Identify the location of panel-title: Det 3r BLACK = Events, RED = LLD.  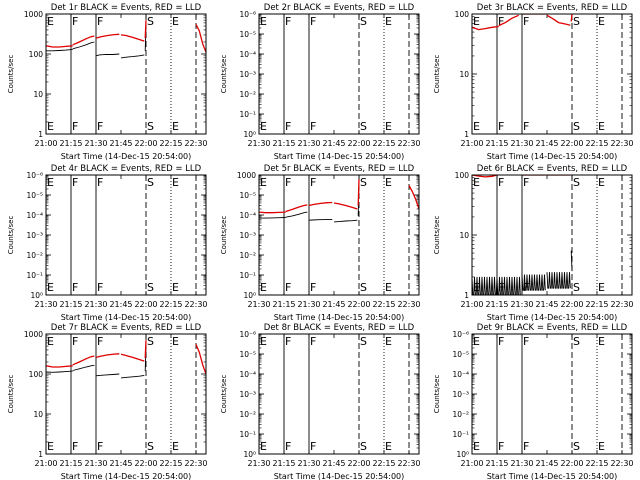
(552, 8).